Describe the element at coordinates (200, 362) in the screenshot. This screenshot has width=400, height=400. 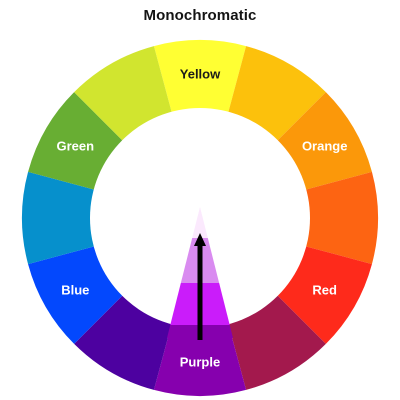
I see `segment-label-purple: Purple` at that location.